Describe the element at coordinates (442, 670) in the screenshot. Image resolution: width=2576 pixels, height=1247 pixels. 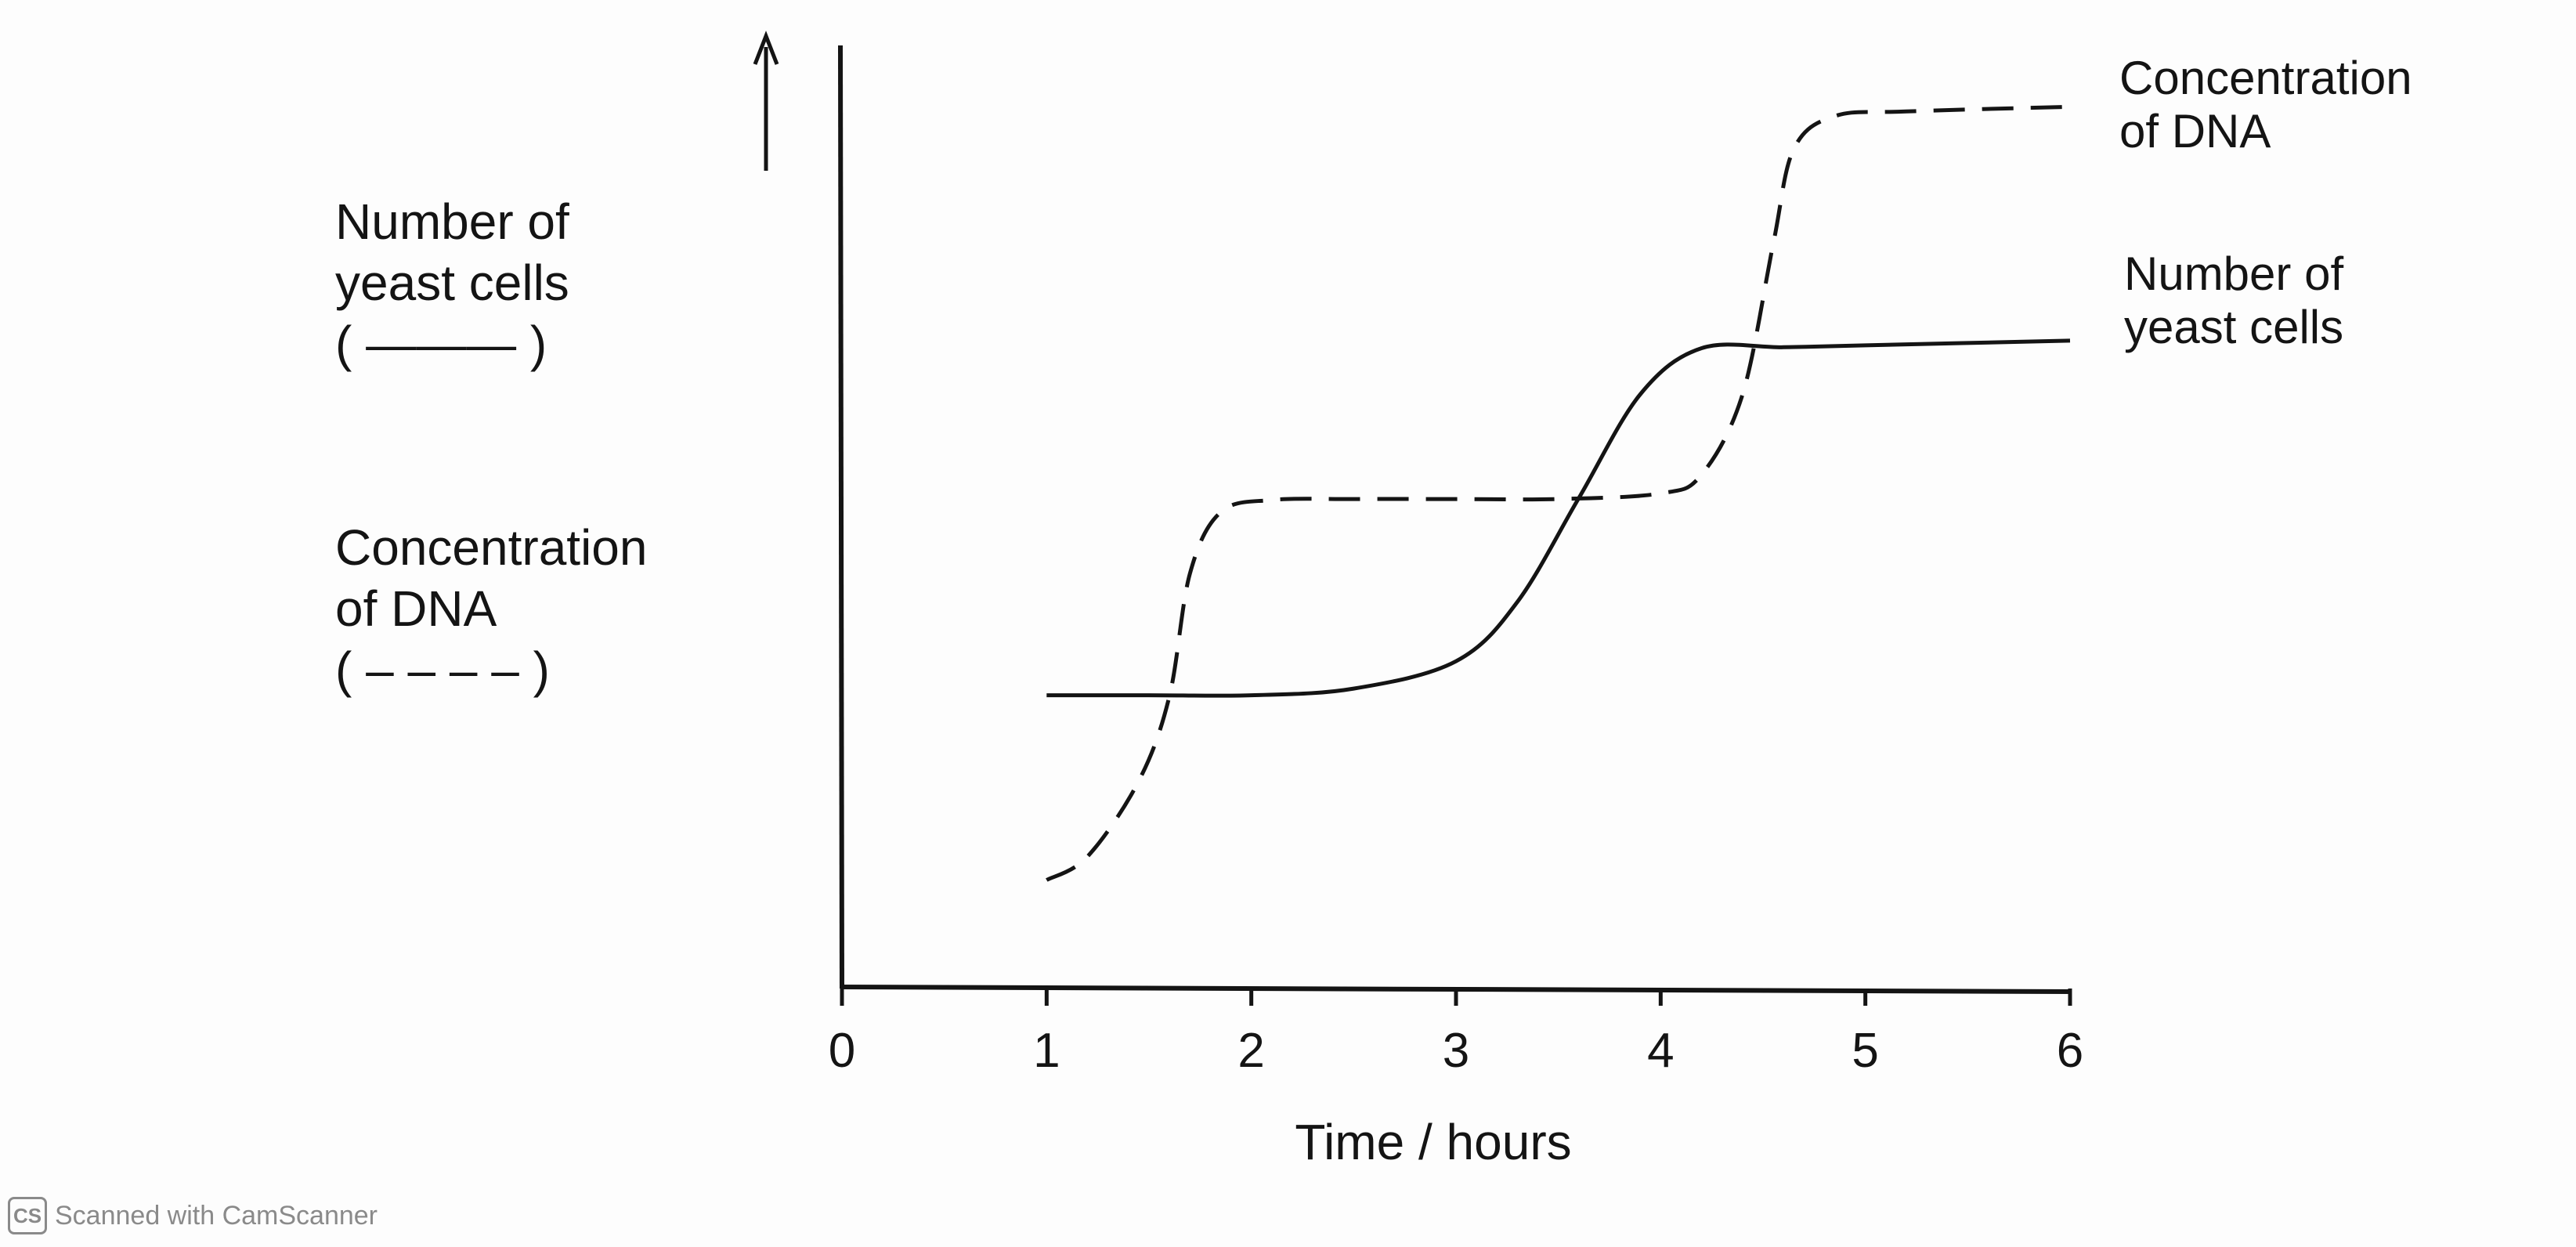
I see `y-label-dna-key: ( – – – – )` at that location.